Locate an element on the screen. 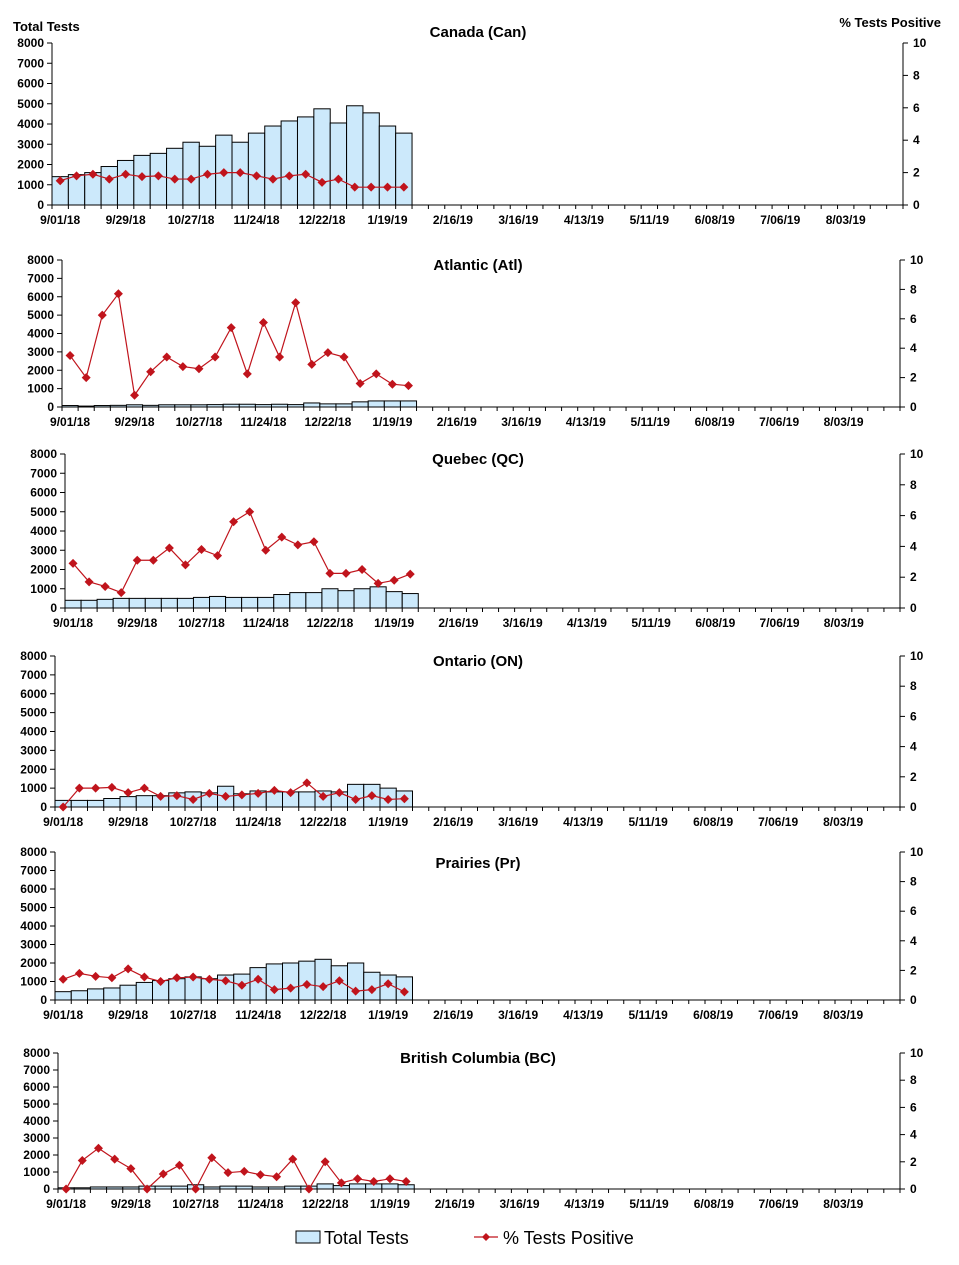 This screenshot has height=1265, width=959. right-tick-label: 10 is located at coordinates (917, 1053).